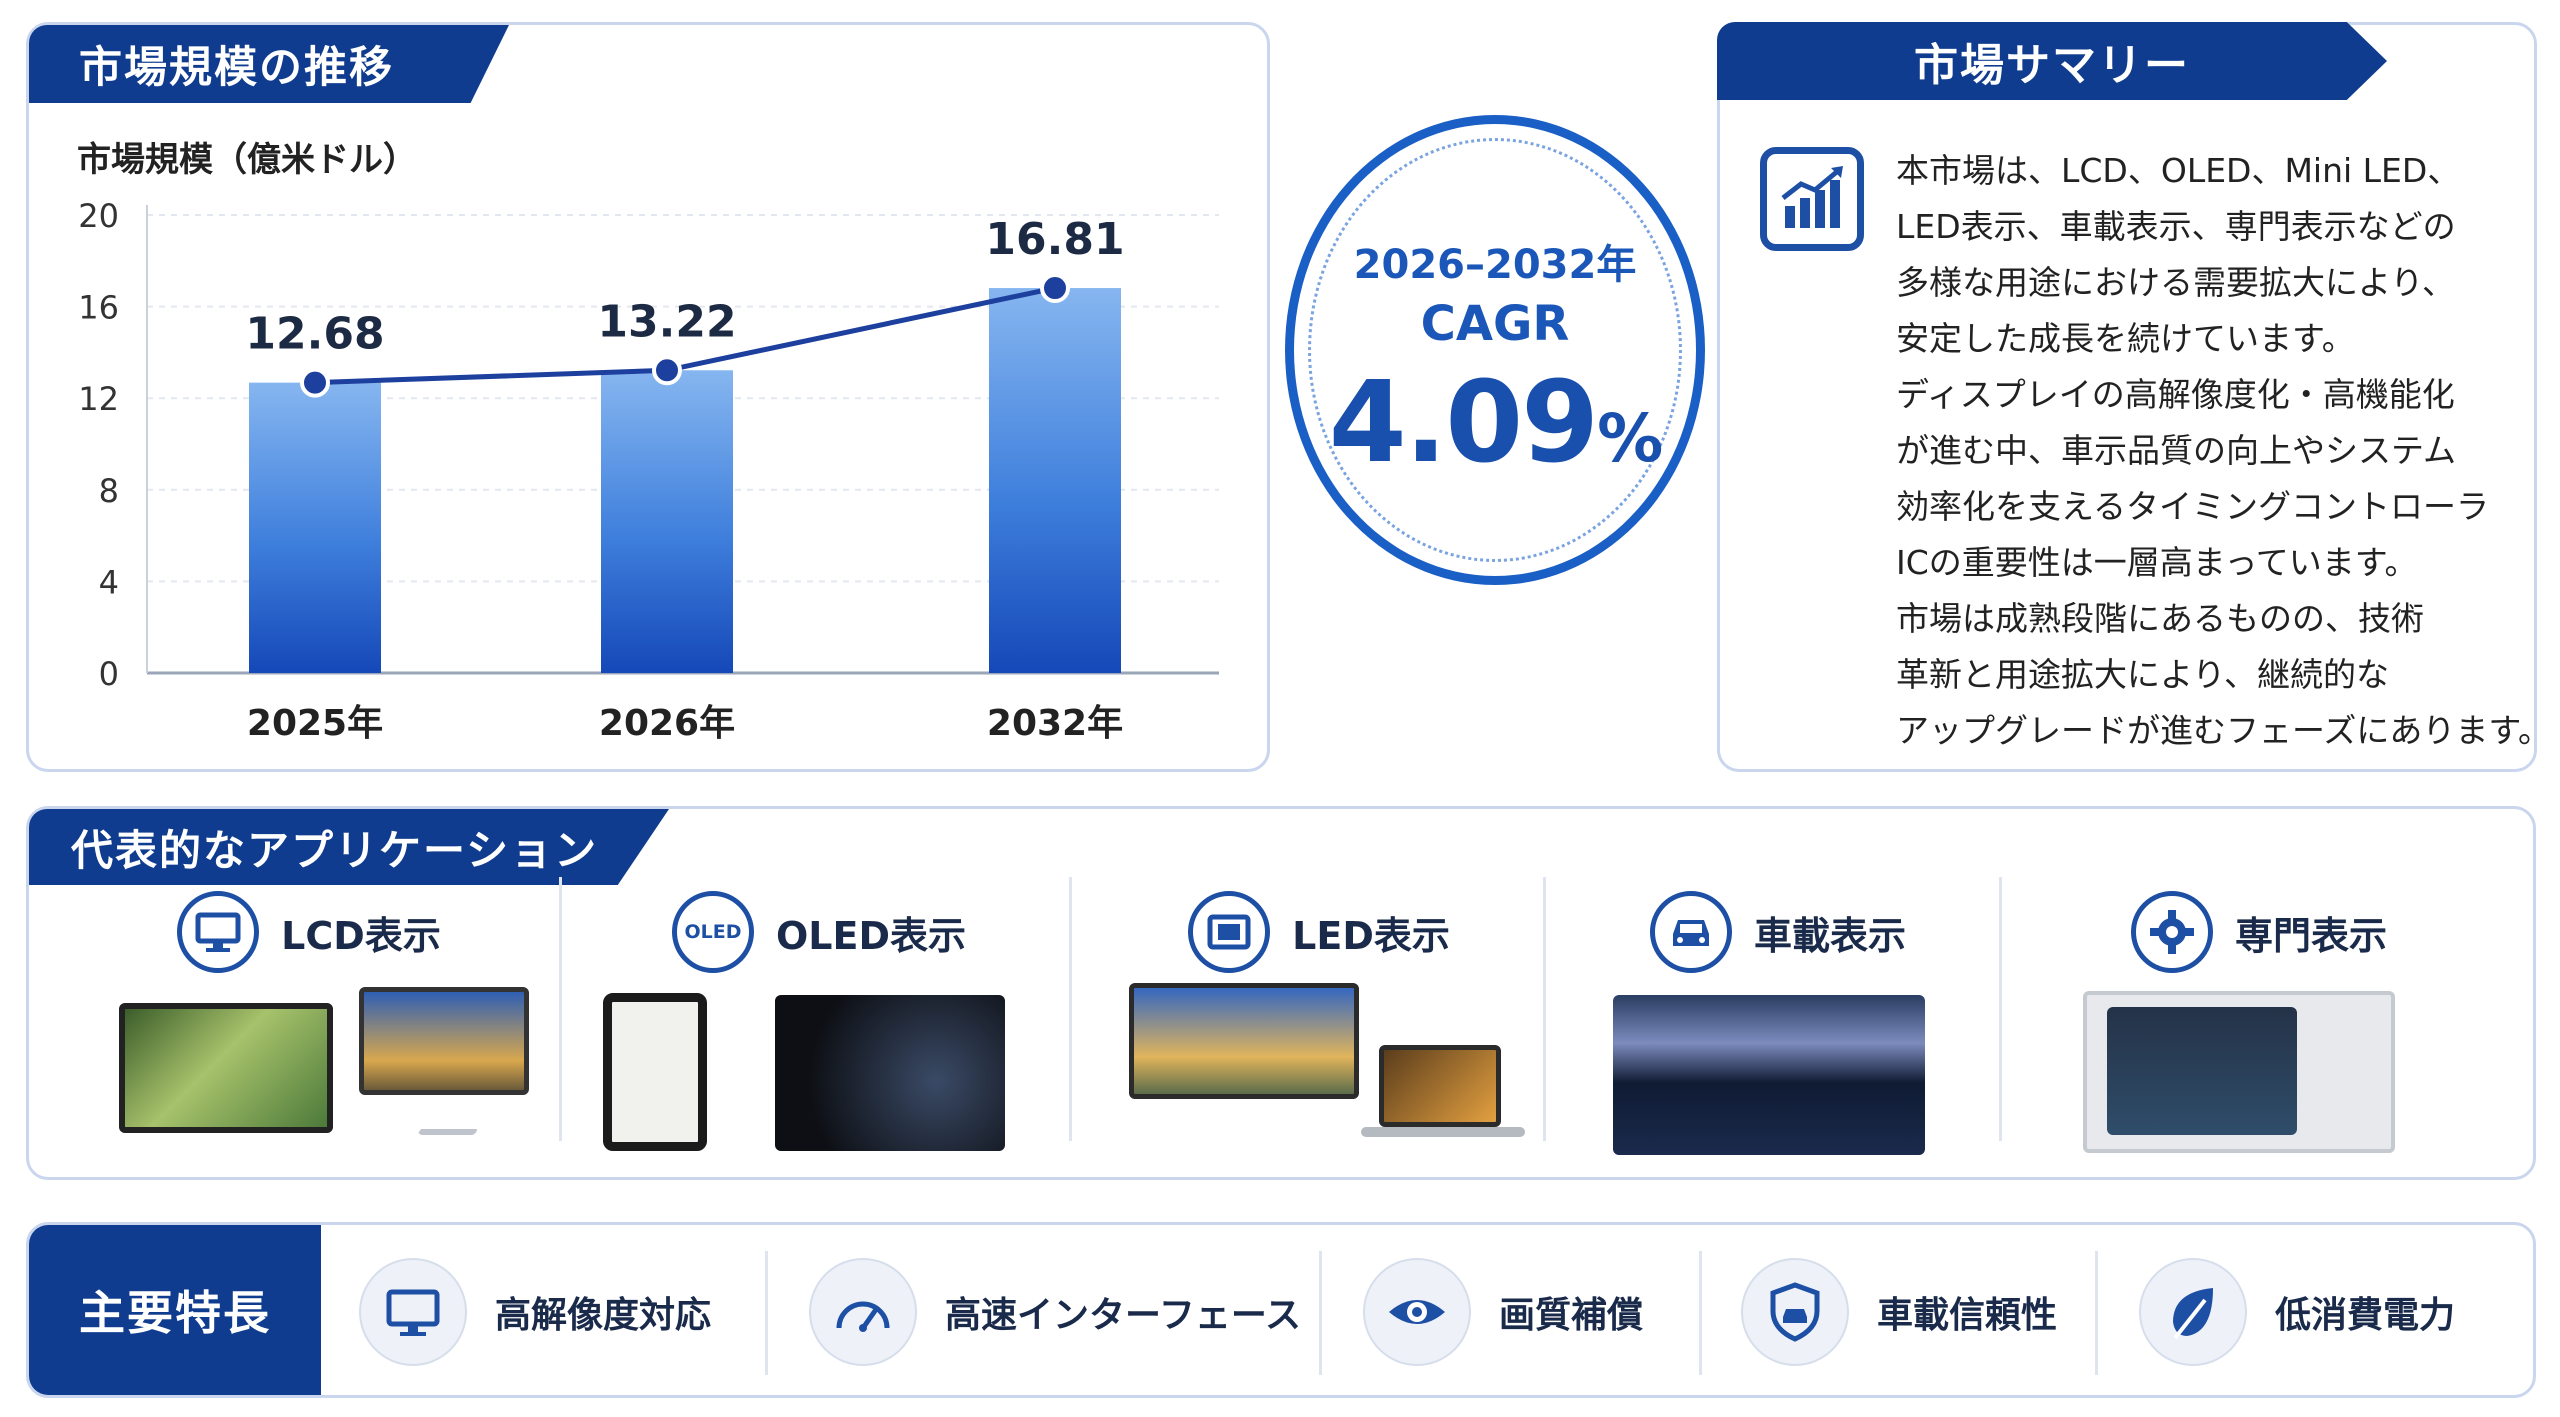  Describe the element at coordinates (226, 1068) in the screenshot. I see `tv-image` at that location.